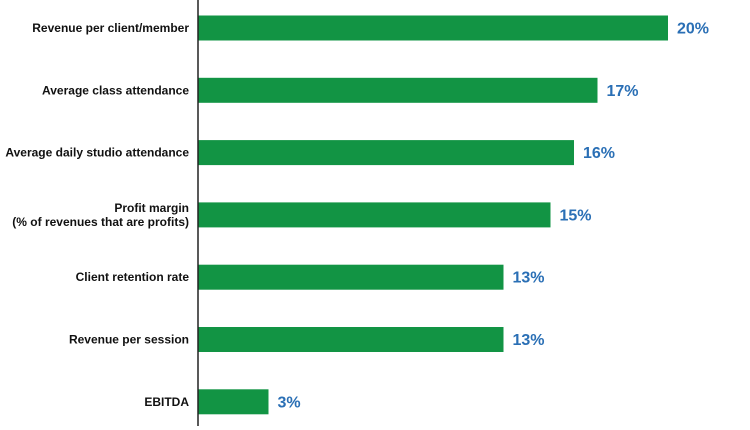 Image resolution: width=750 pixels, height=430 pixels. I want to click on category-label: Revenue per client/member, so click(110, 28).